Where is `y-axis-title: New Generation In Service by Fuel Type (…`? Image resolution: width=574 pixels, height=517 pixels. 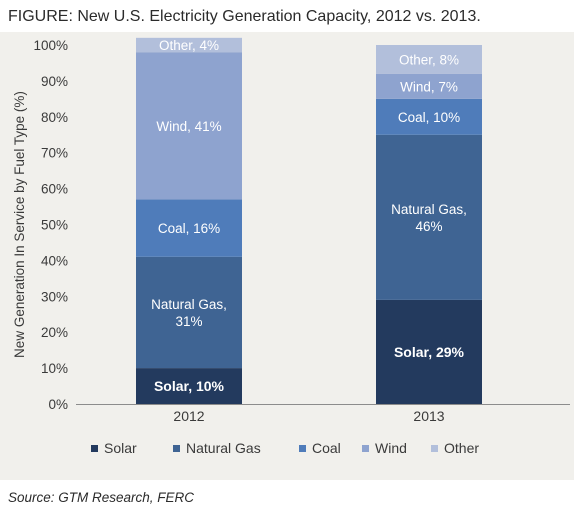 y-axis-title: New Generation In Service by Fuel Type (… is located at coordinates (19, 224).